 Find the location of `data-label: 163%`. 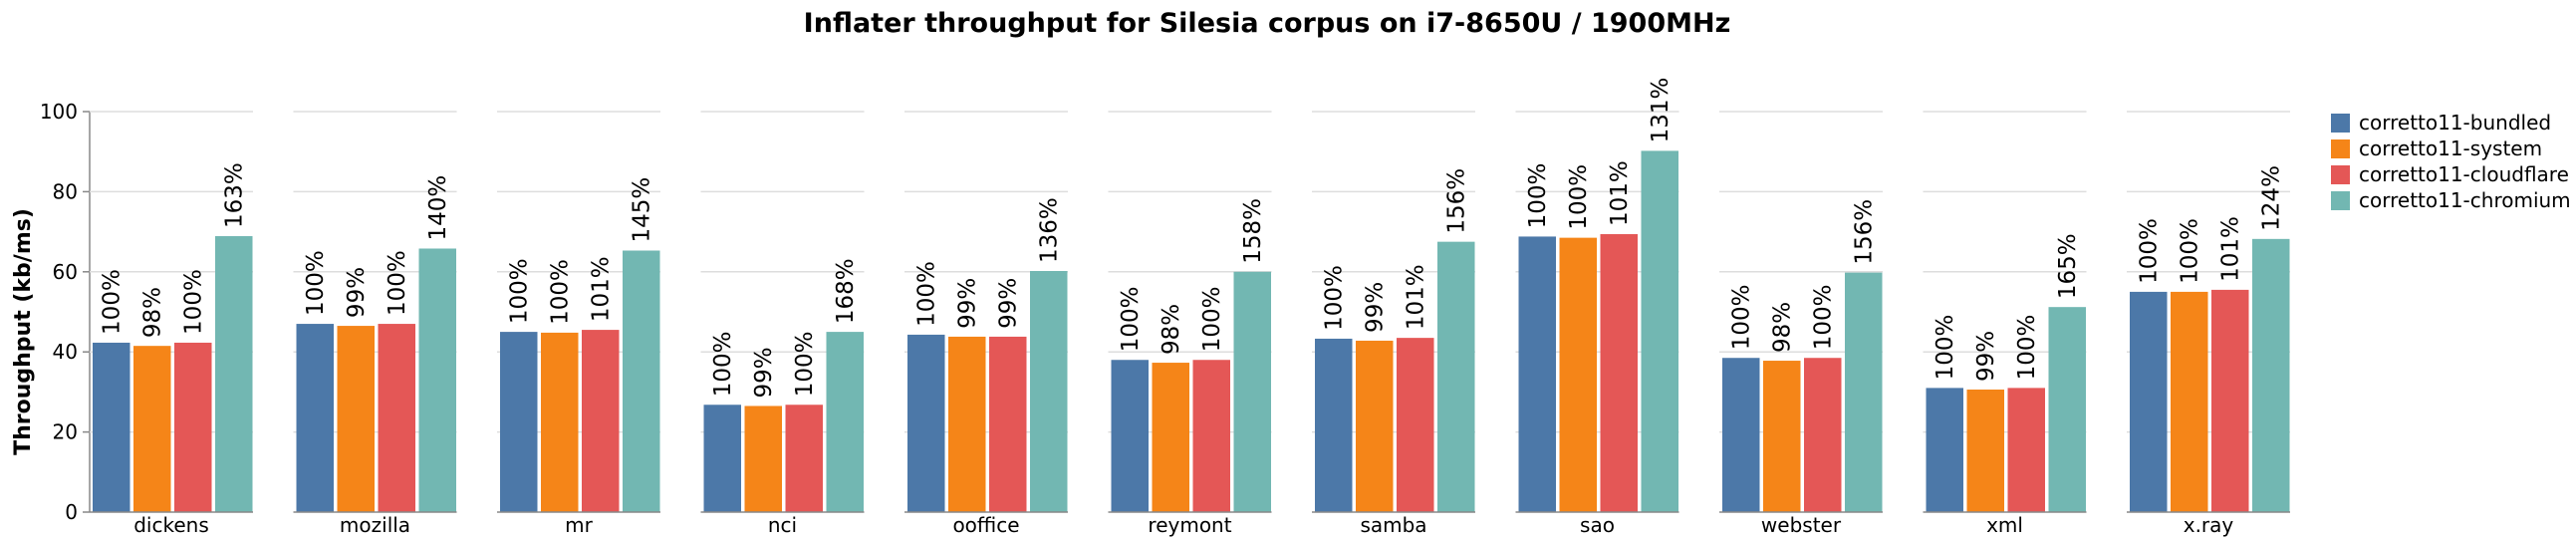

data-label: 163% is located at coordinates (235, 195).